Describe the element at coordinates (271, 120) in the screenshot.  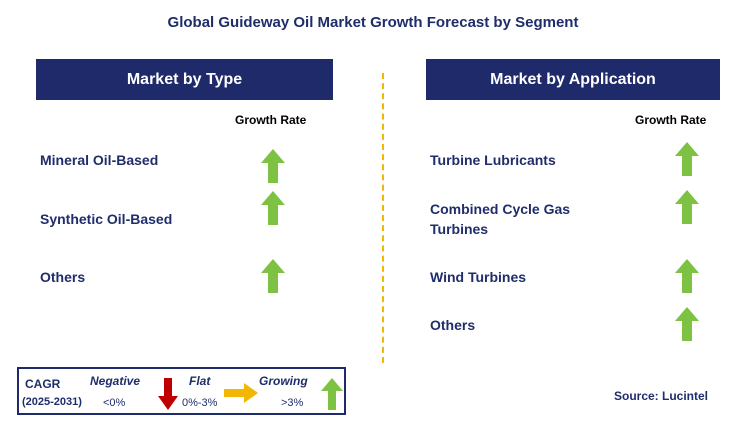
I see `type-growth-rate-label: Growth Rate` at that location.